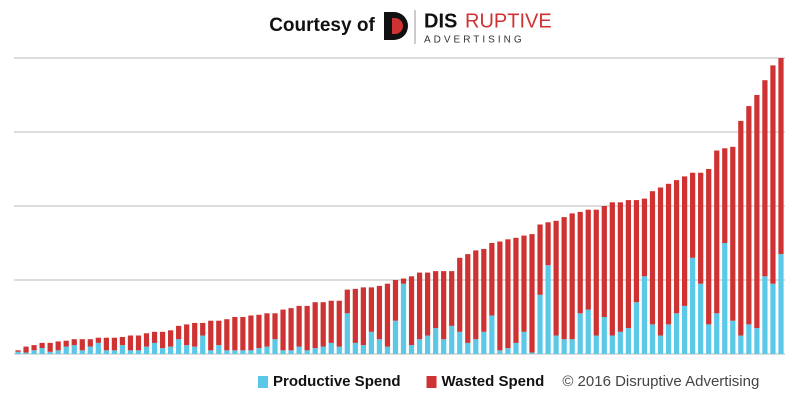 This screenshot has height=413, width=800. I want to click on legend-swatch, so click(431, 382).